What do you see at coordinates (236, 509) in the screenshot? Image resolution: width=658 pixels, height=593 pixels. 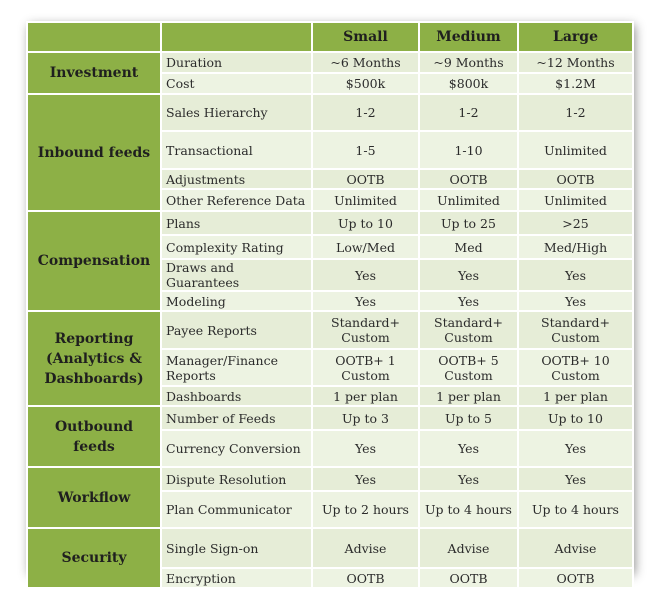 I see `row-label: Plan Communicator` at bounding box center [236, 509].